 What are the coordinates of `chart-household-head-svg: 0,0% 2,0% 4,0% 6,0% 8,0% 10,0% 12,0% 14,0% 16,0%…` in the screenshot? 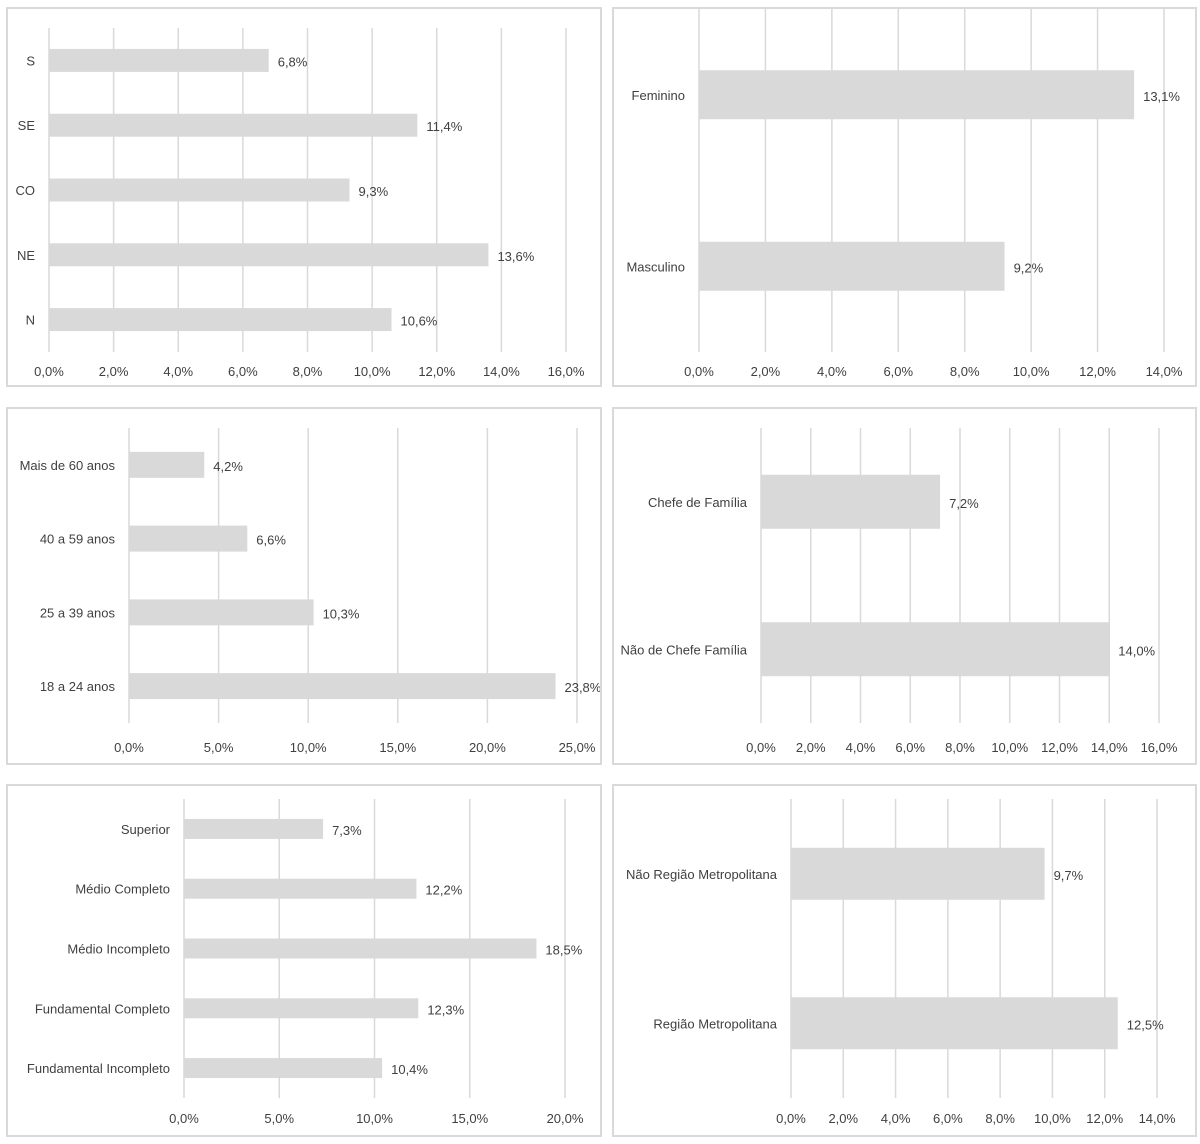 It's located at (899, 591).